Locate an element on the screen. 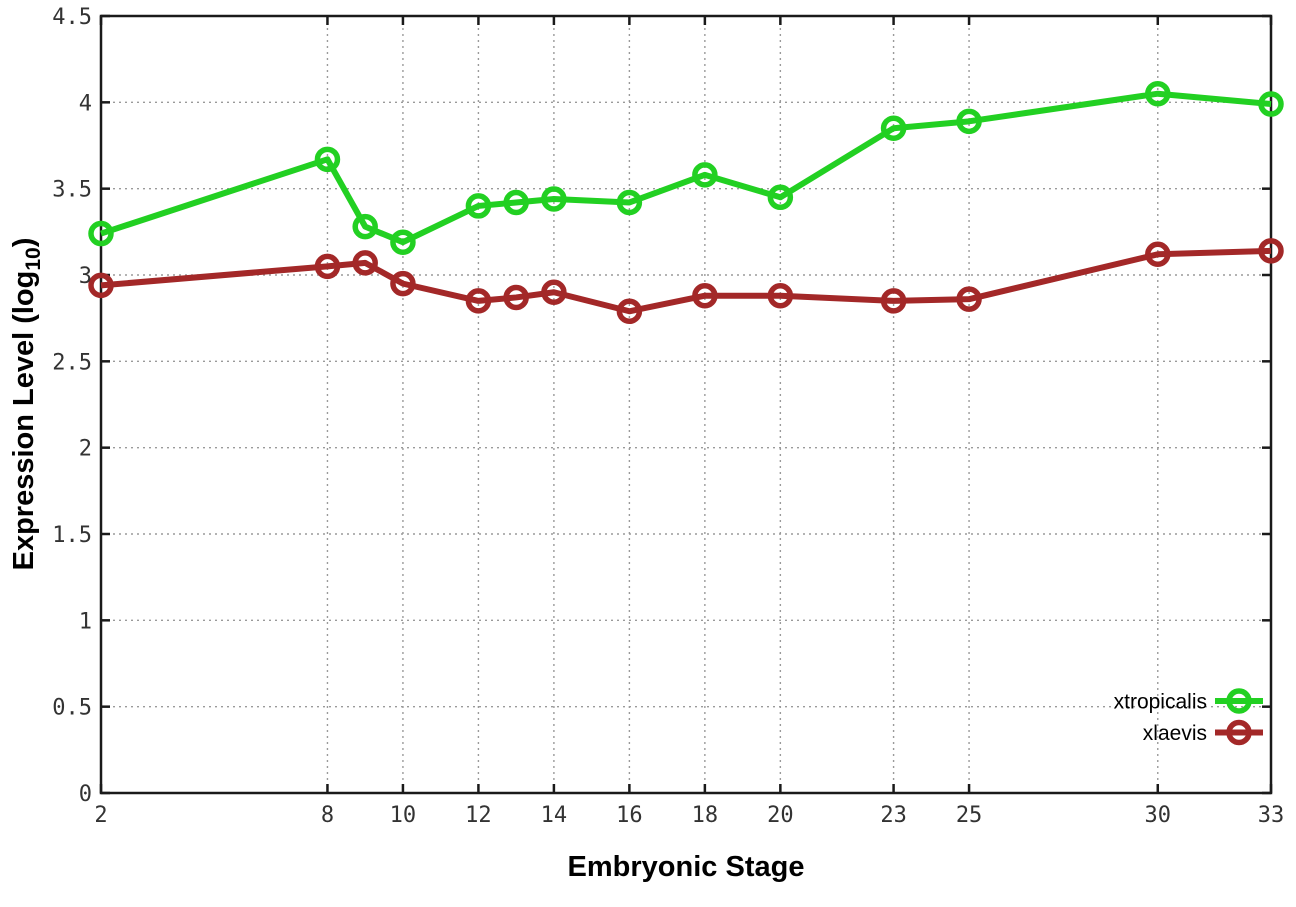 The width and height of the screenshot is (1296, 907). x-tick-label-33: 33 is located at coordinates (1271, 815).